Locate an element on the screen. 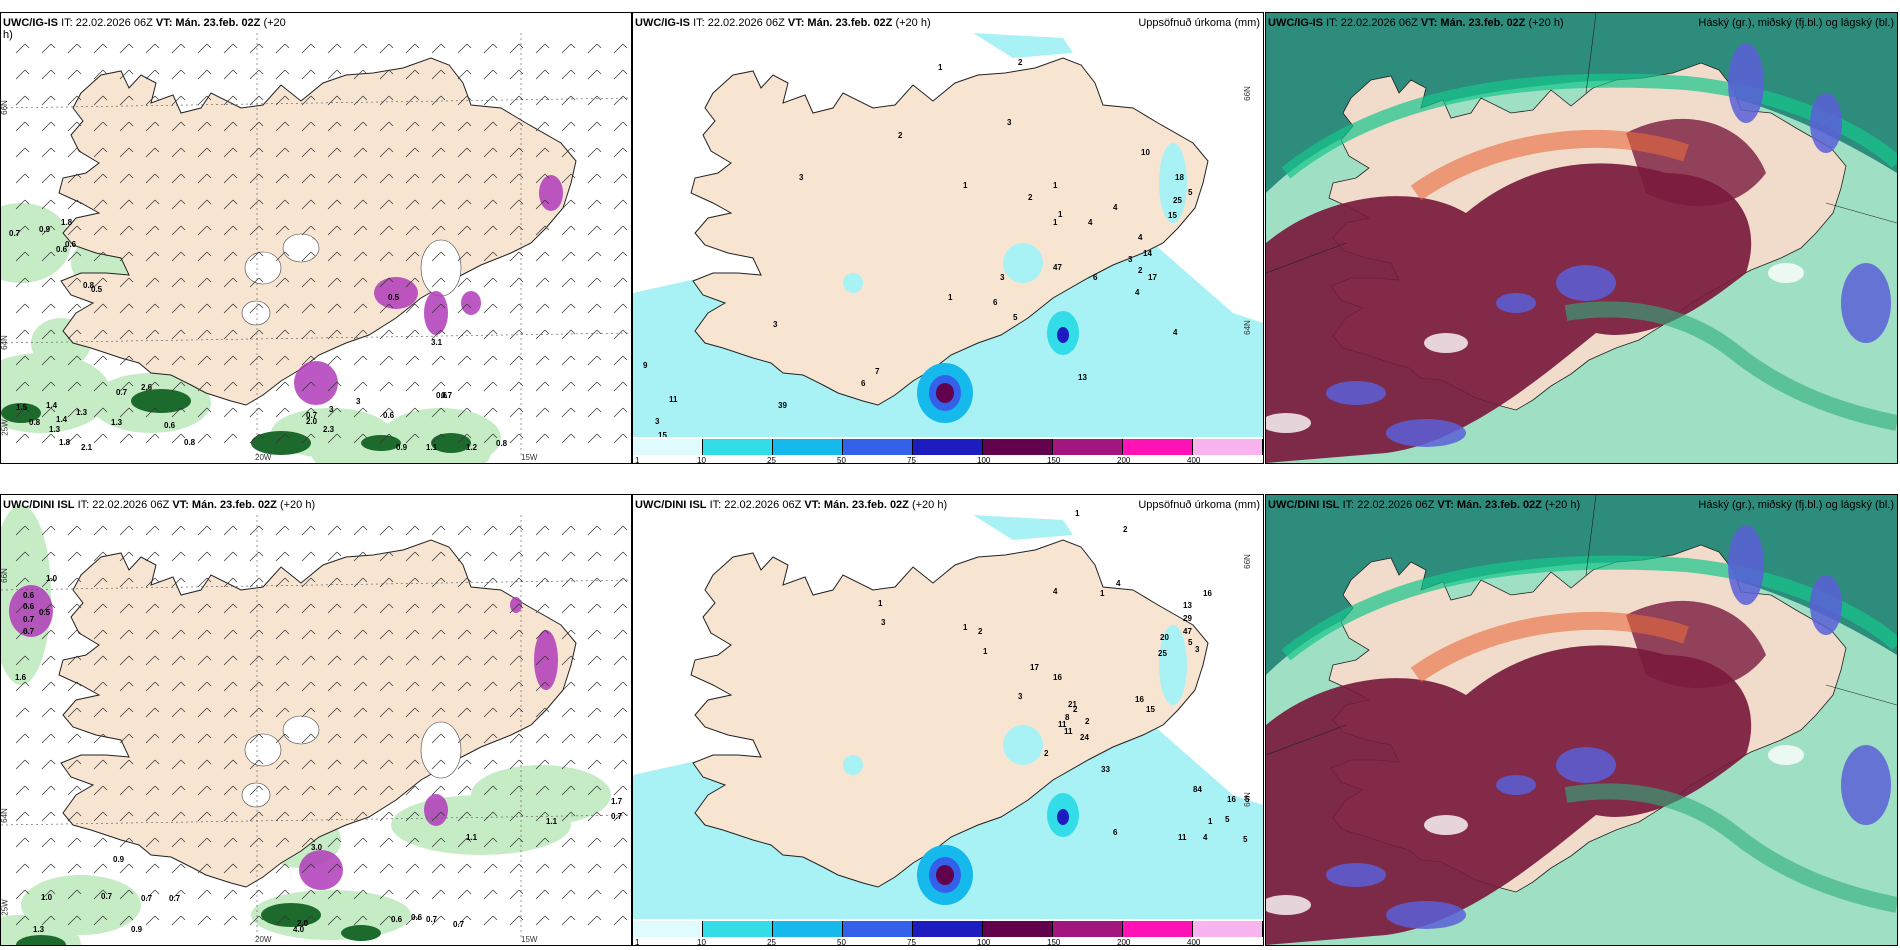 The height and width of the screenshot is (950, 1900). colorbar-tick-label: 400 is located at coordinates (1194, 460).